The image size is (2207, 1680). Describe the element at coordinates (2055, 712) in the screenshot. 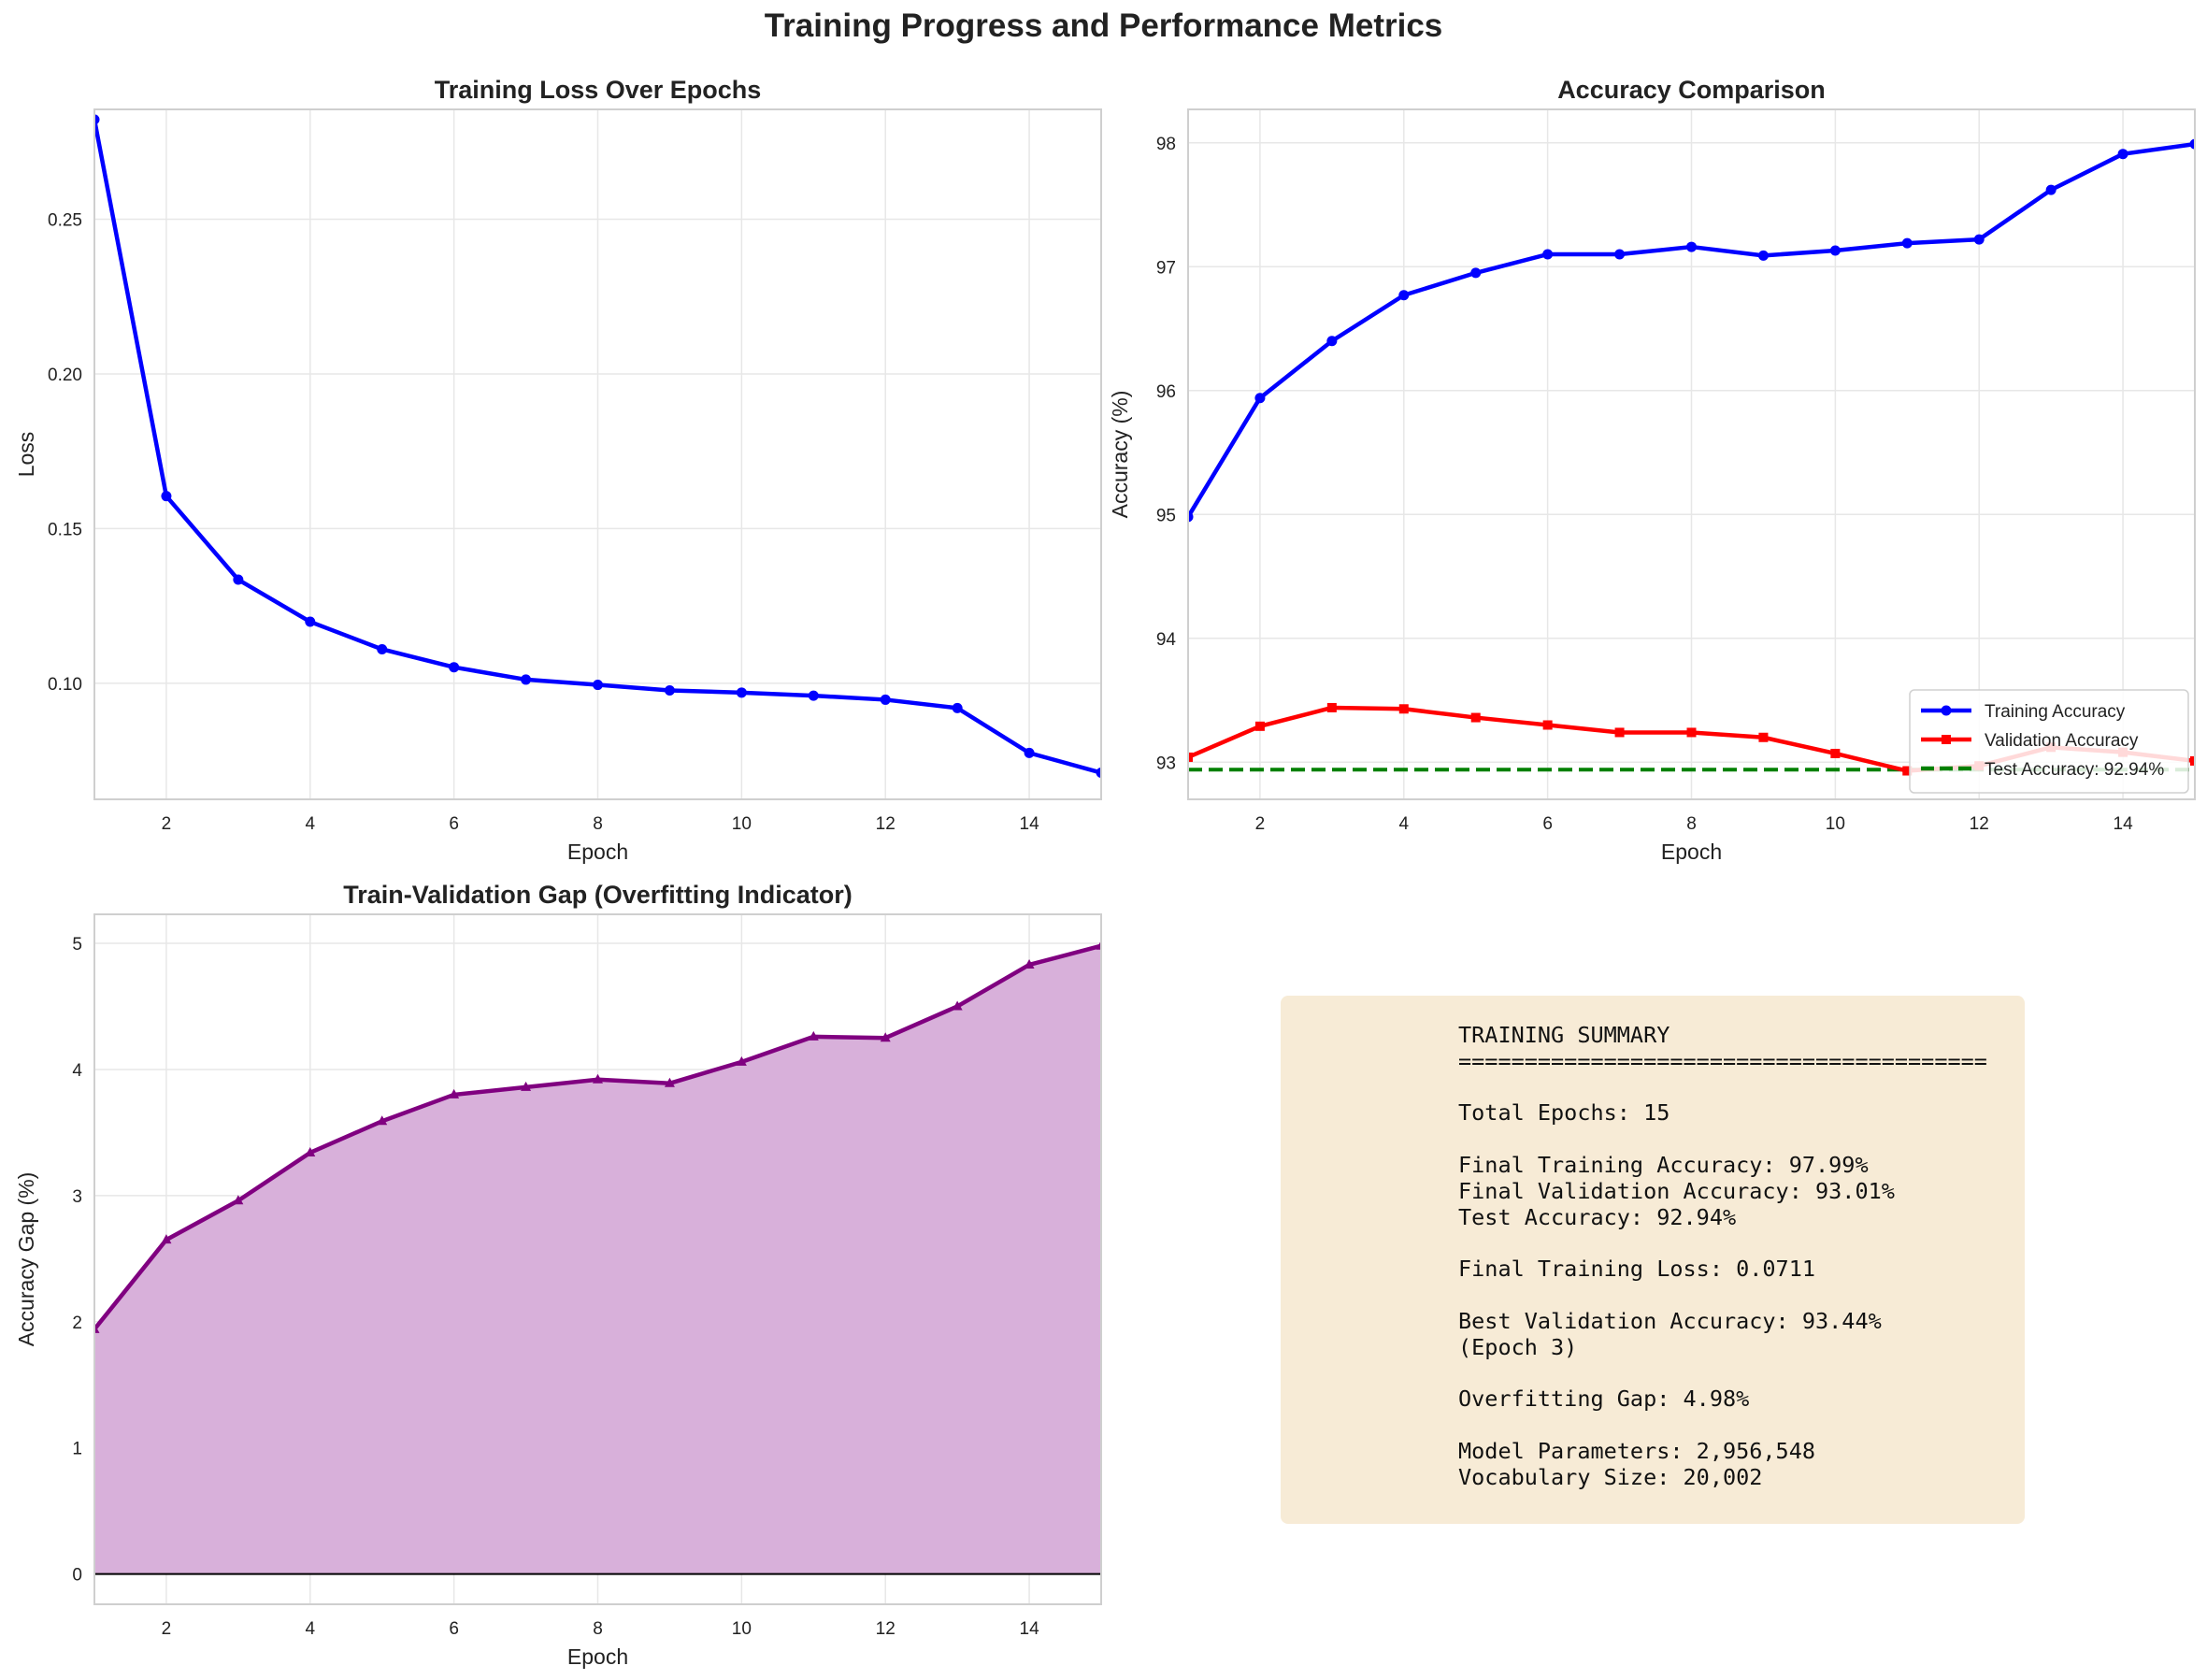

I see `legend-label: Training Accuracy` at that location.